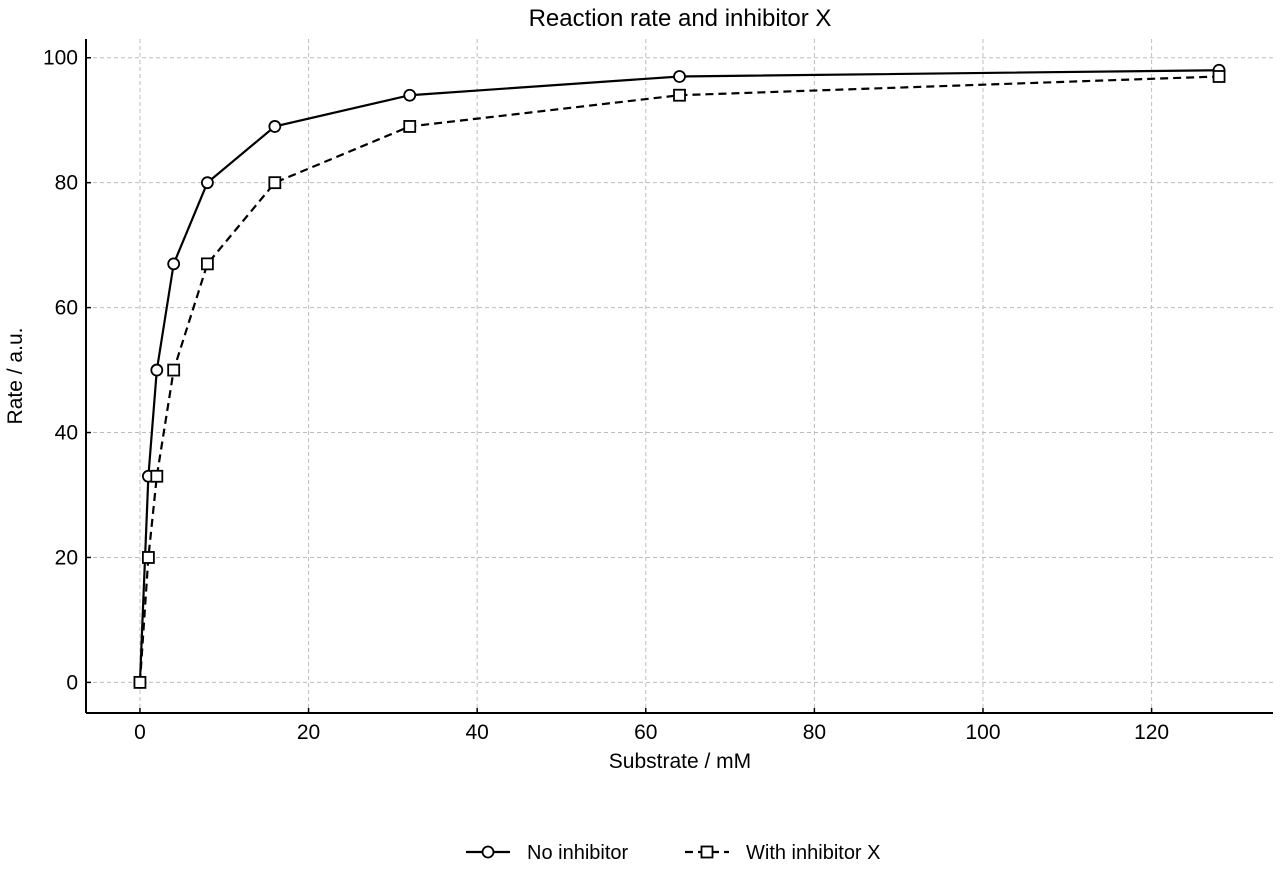  What do you see at coordinates (680, 18) in the screenshot?
I see `chart-title: Reaction rate and inhibitor X` at bounding box center [680, 18].